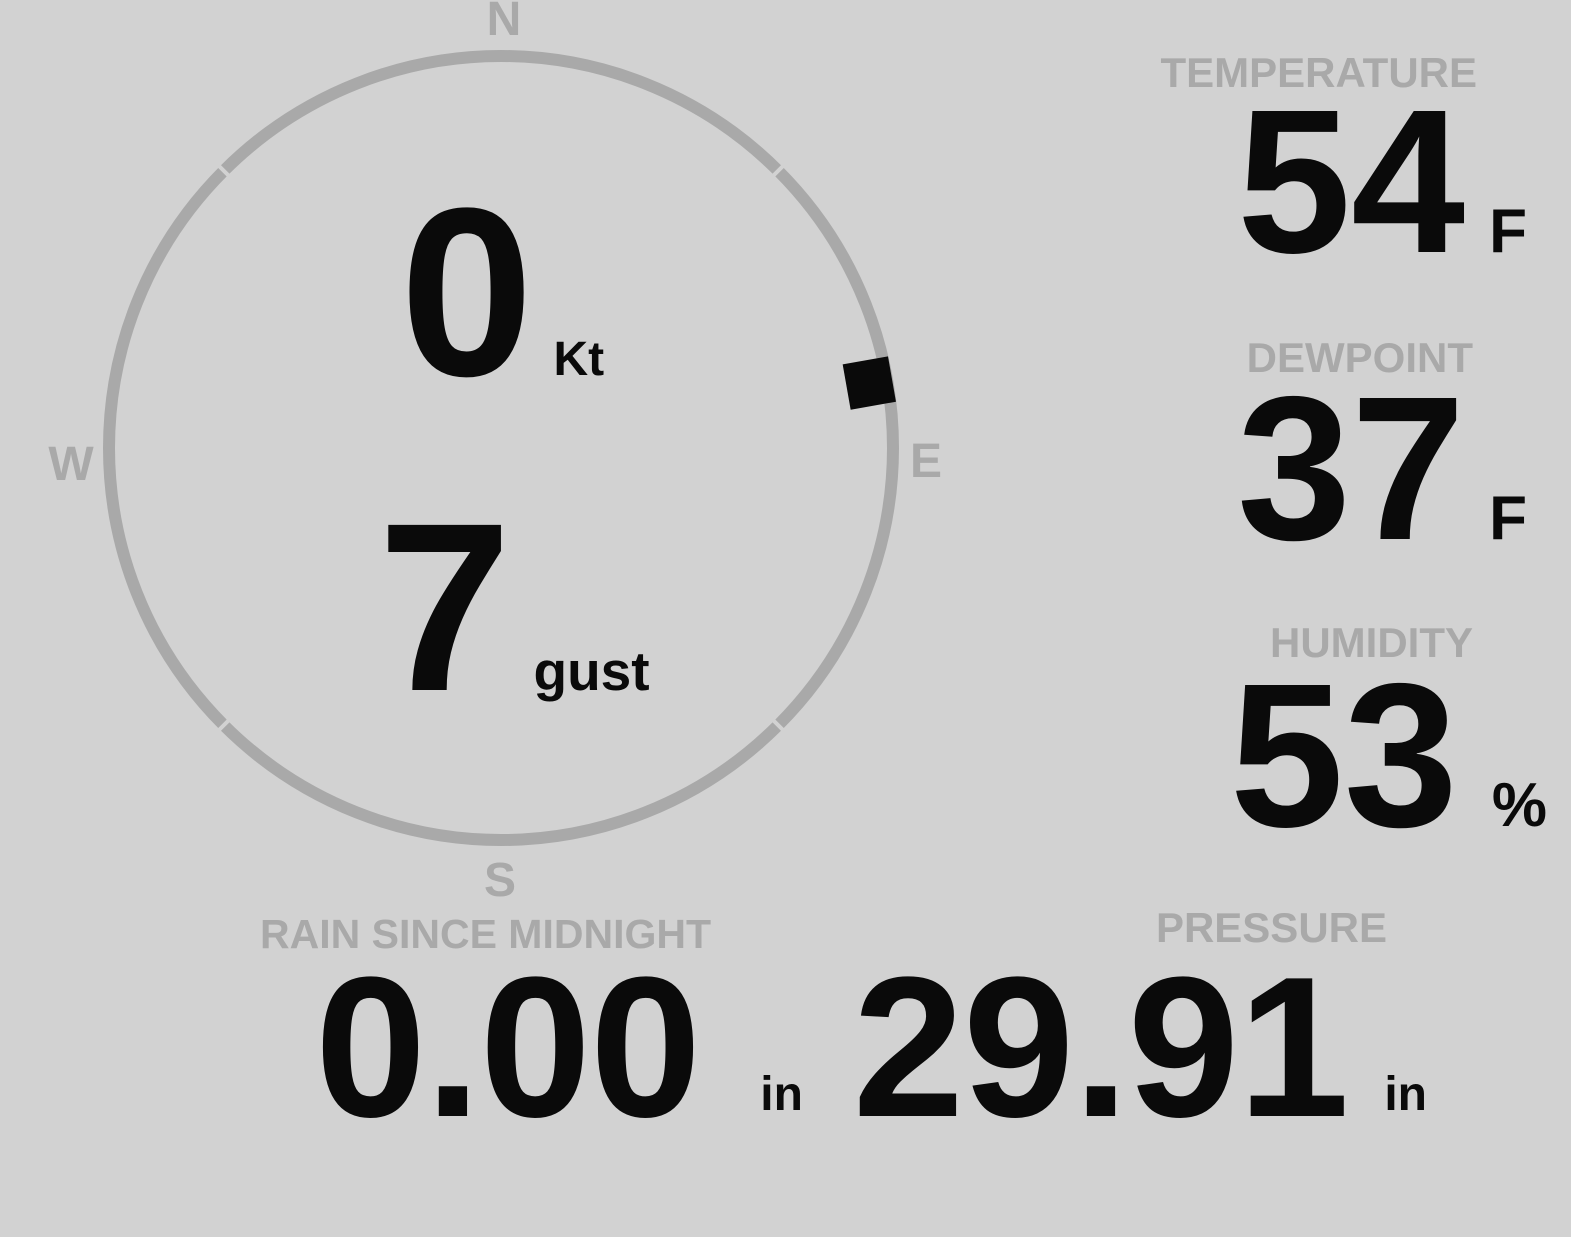  I want to click on rain-value: 0.00, so click(508, 1047).